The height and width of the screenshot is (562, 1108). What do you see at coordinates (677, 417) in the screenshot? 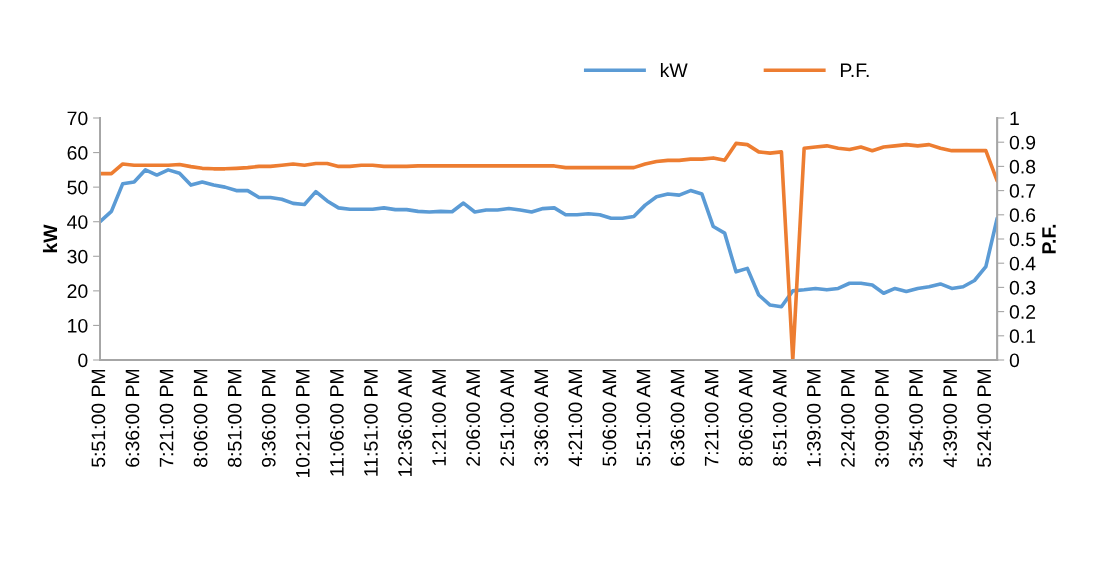
I see `x-tick-label: 6:36:00 AM` at bounding box center [677, 417].